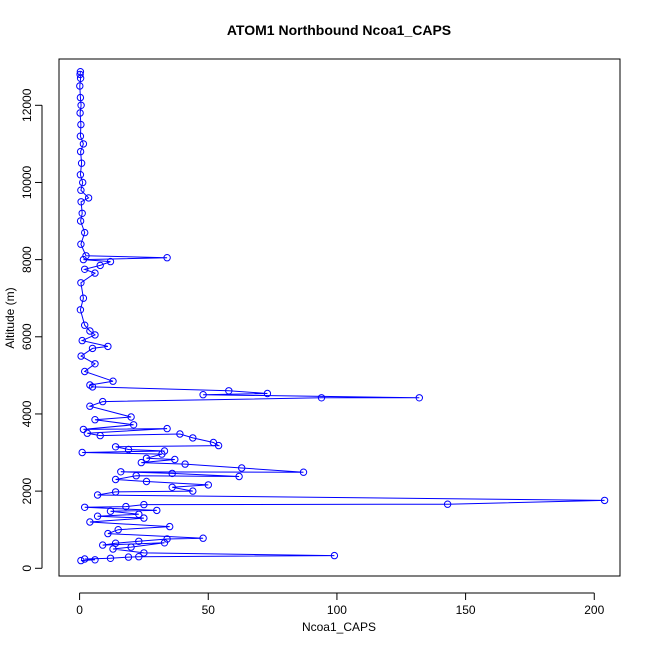 This screenshot has height=650, width=650. Describe the element at coordinates (27, 182) in the screenshot. I see `y-tick-label: 10000` at that location.